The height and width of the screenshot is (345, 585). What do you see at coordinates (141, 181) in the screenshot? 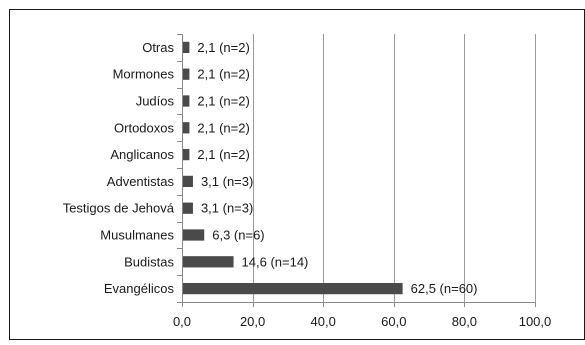
I see `category-label: Adventistas` at bounding box center [141, 181].